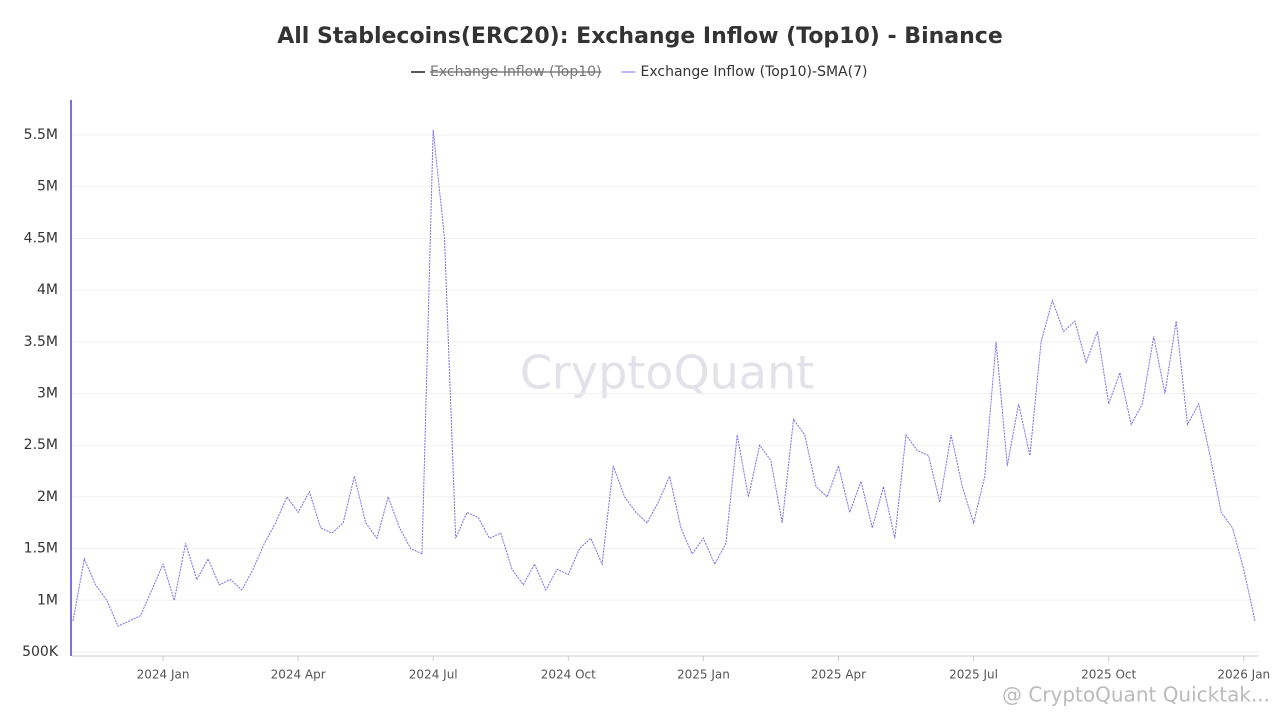 Image resolution: width=1280 pixels, height=720 pixels. I want to click on y-tick-label: 1.5M, so click(41, 549).